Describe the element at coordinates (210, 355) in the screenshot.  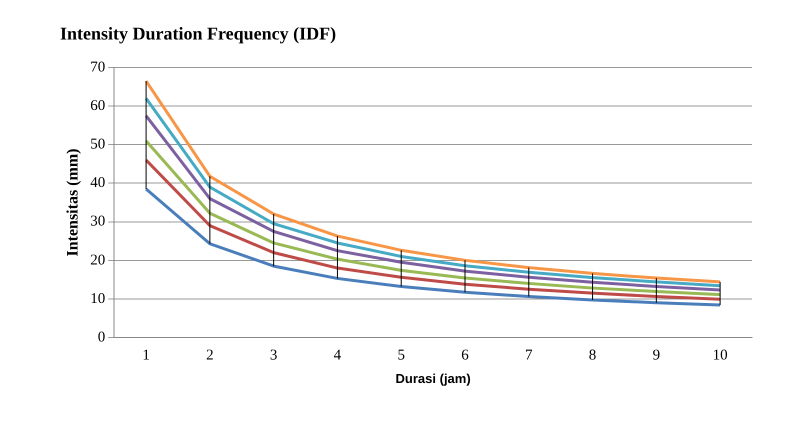
I see `x-tick-label: 2` at that location.